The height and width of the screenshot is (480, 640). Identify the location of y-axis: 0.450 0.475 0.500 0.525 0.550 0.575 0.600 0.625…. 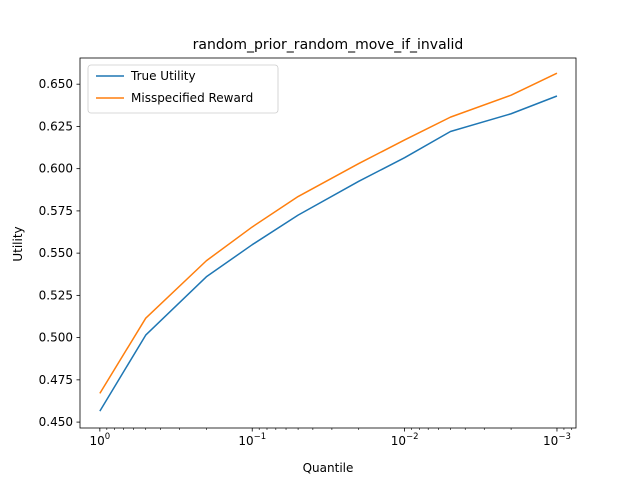
(59, 253).